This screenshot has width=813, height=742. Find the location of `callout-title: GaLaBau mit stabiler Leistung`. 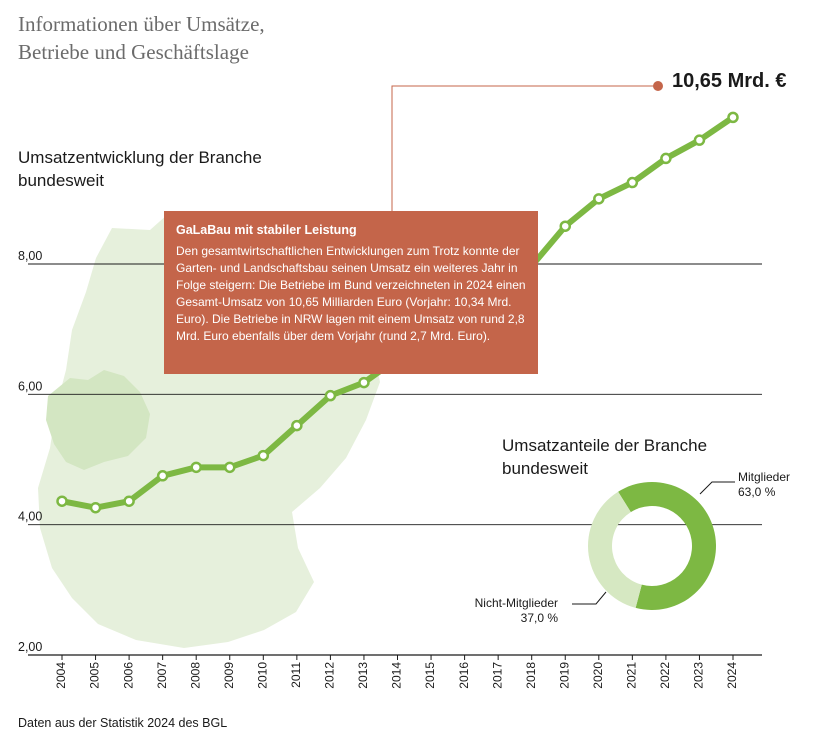

callout-title: GaLaBau mit stabiler Leistung is located at coordinates (266, 230).